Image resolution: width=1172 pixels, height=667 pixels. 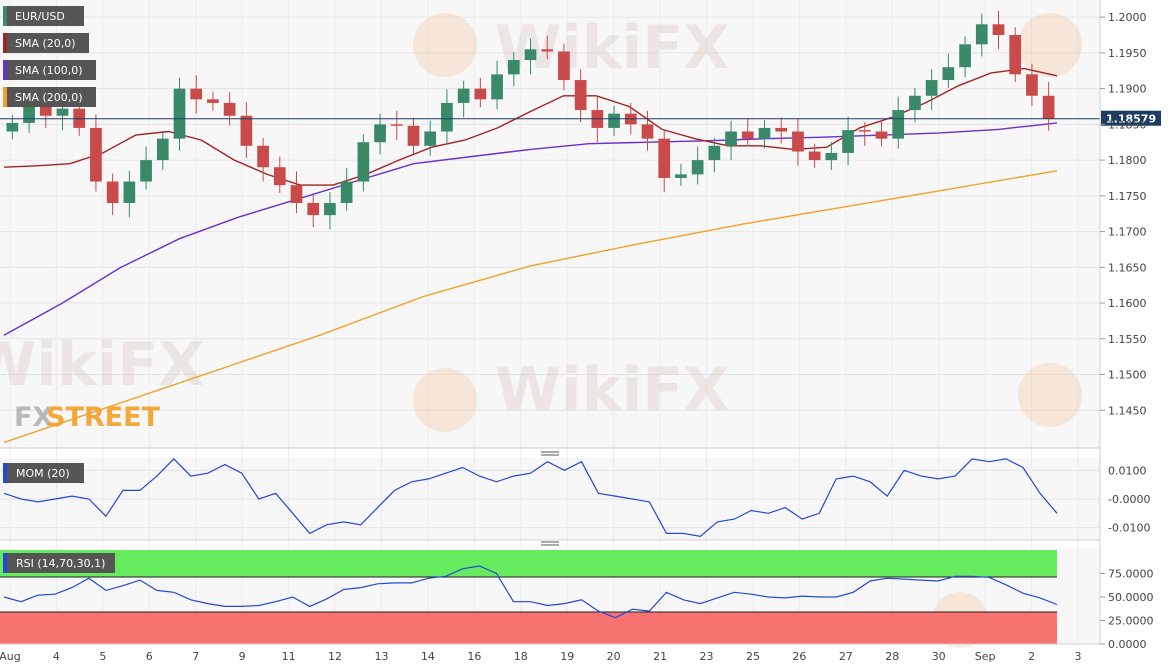 What do you see at coordinates (1127, 232) in the screenshot?
I see `price-tick-label: 1.1700` at bounding box center [1127, 232].